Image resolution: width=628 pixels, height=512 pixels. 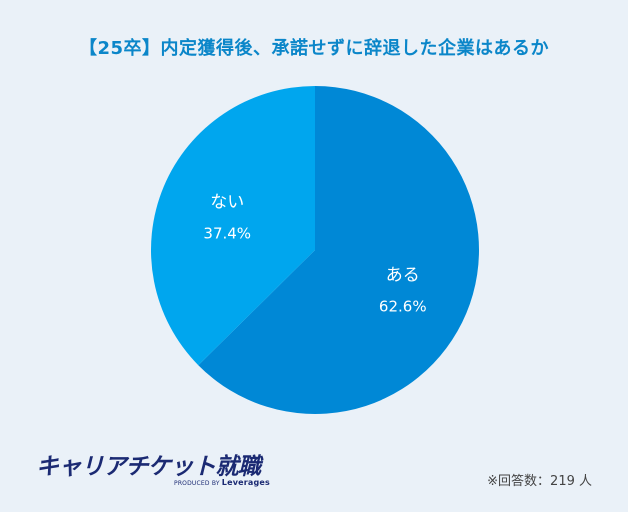 I want to click on chart-title: 【25卒】内定獲得後、承諾せずに辞退した企業はあるか, so click(x=314, y=48).